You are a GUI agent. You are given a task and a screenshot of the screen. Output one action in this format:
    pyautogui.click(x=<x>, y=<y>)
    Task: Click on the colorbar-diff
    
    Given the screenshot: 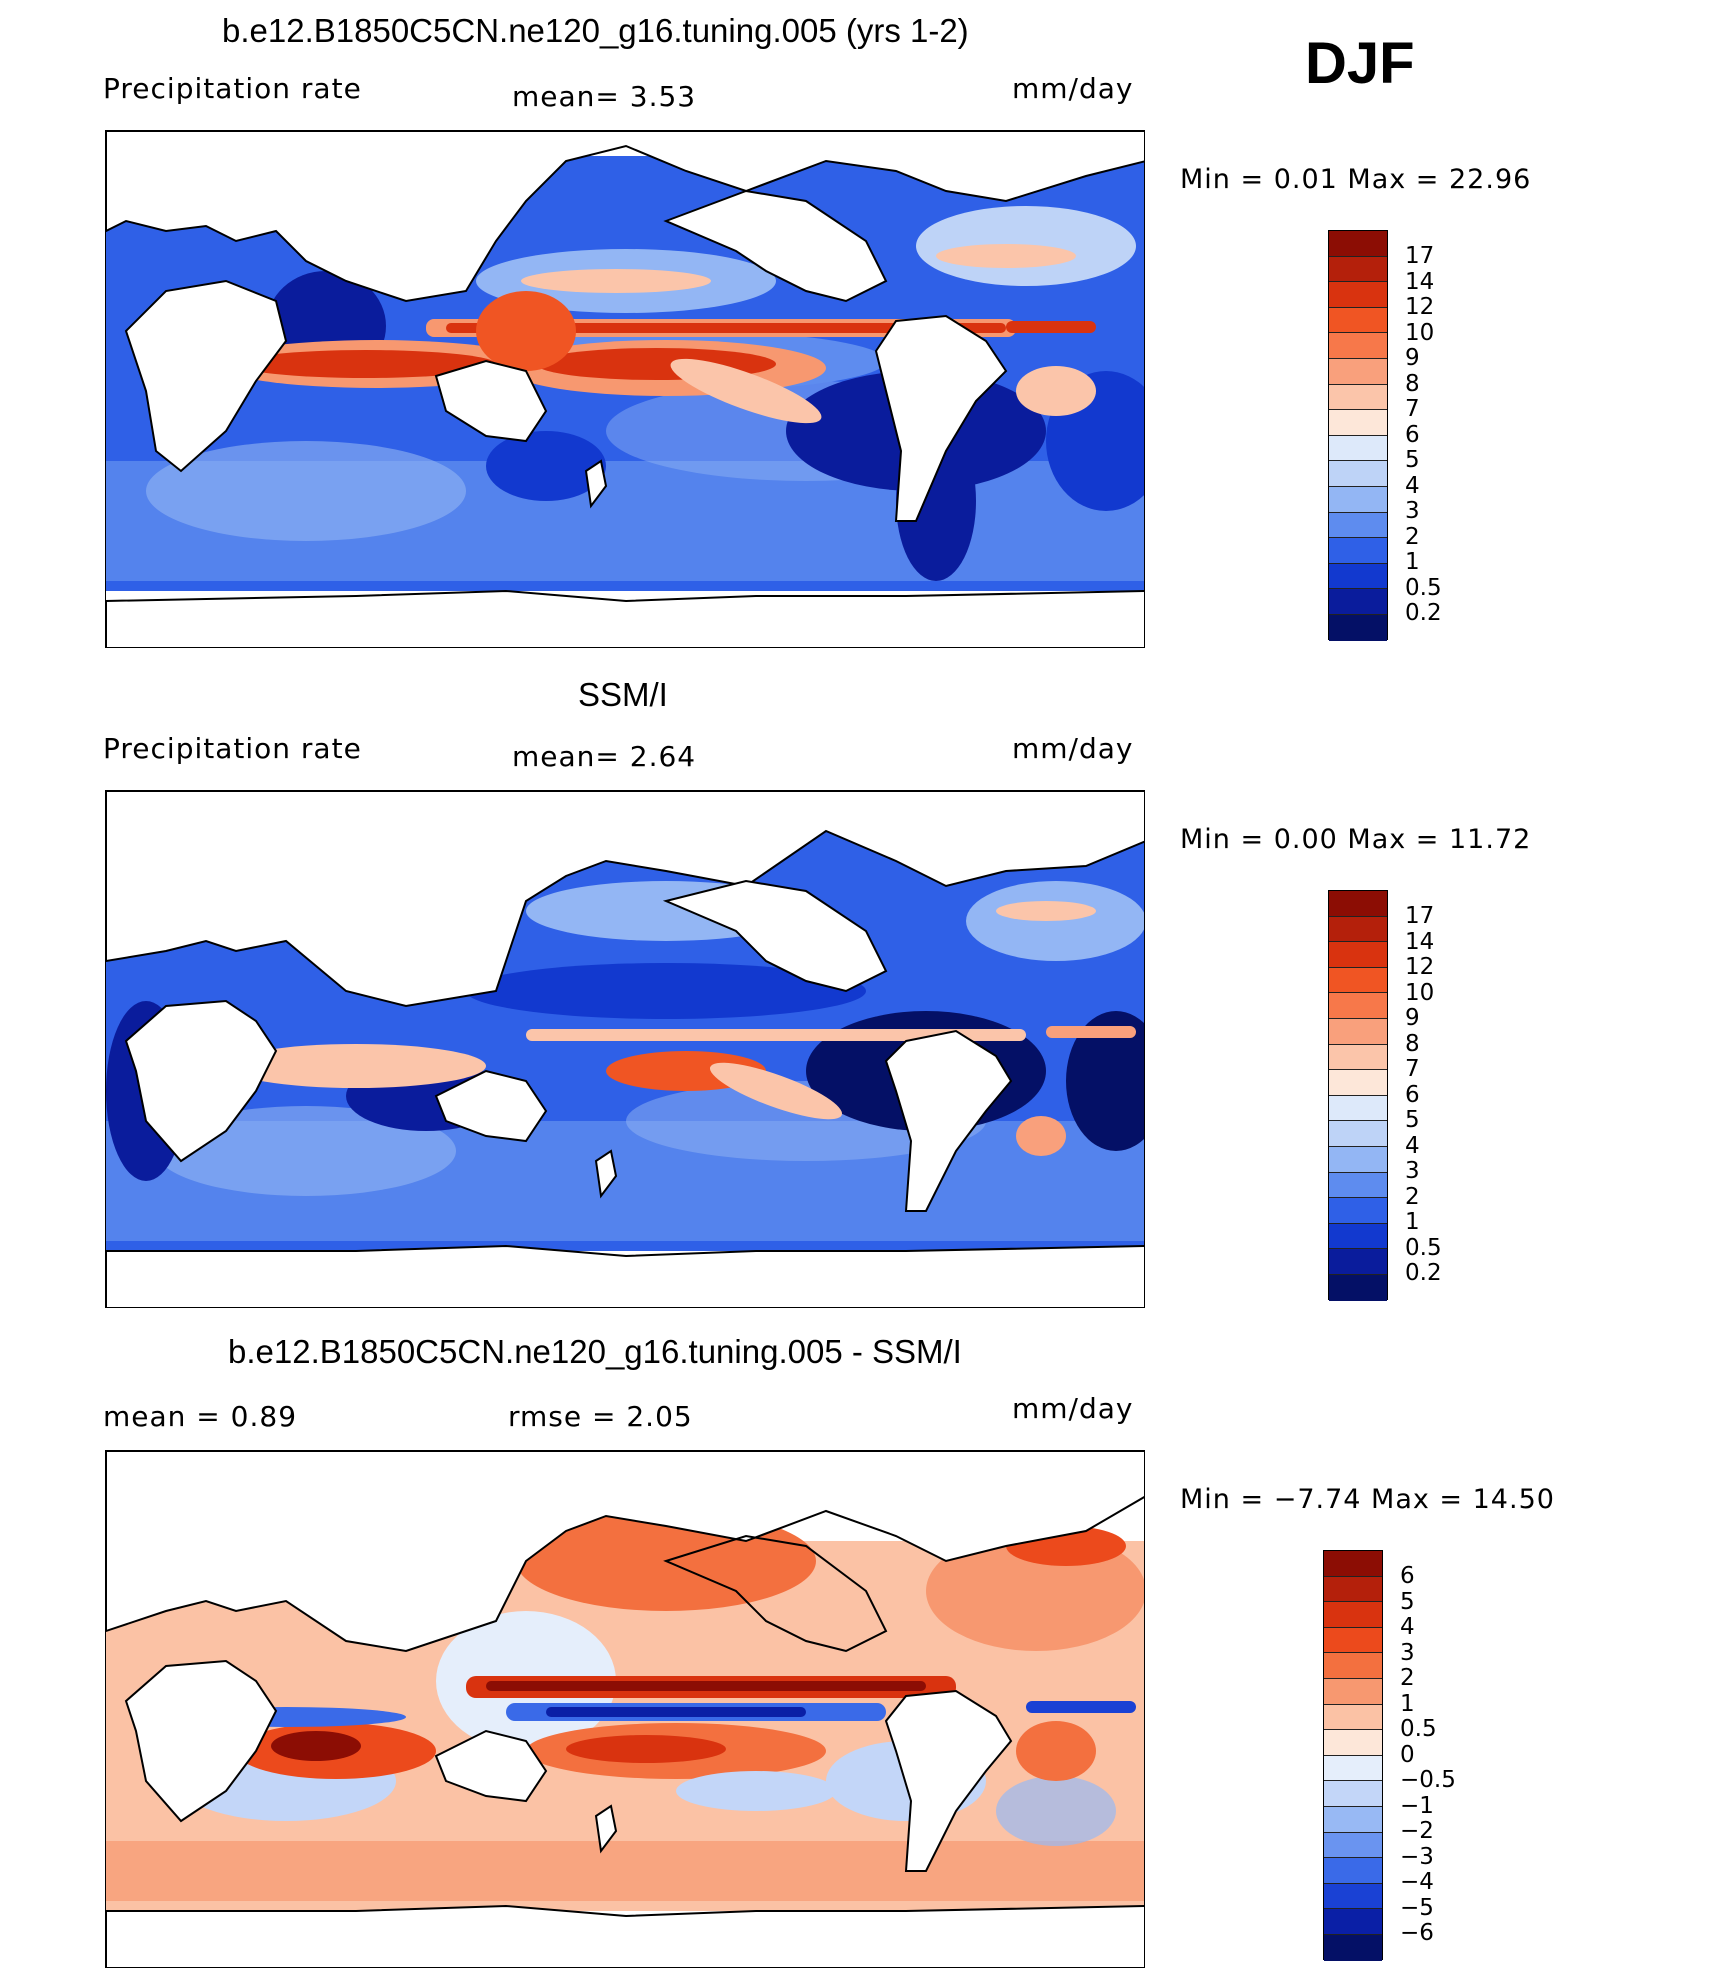 What is the action you would take?
    pyautogui.click(x=1353, y=1755)
    